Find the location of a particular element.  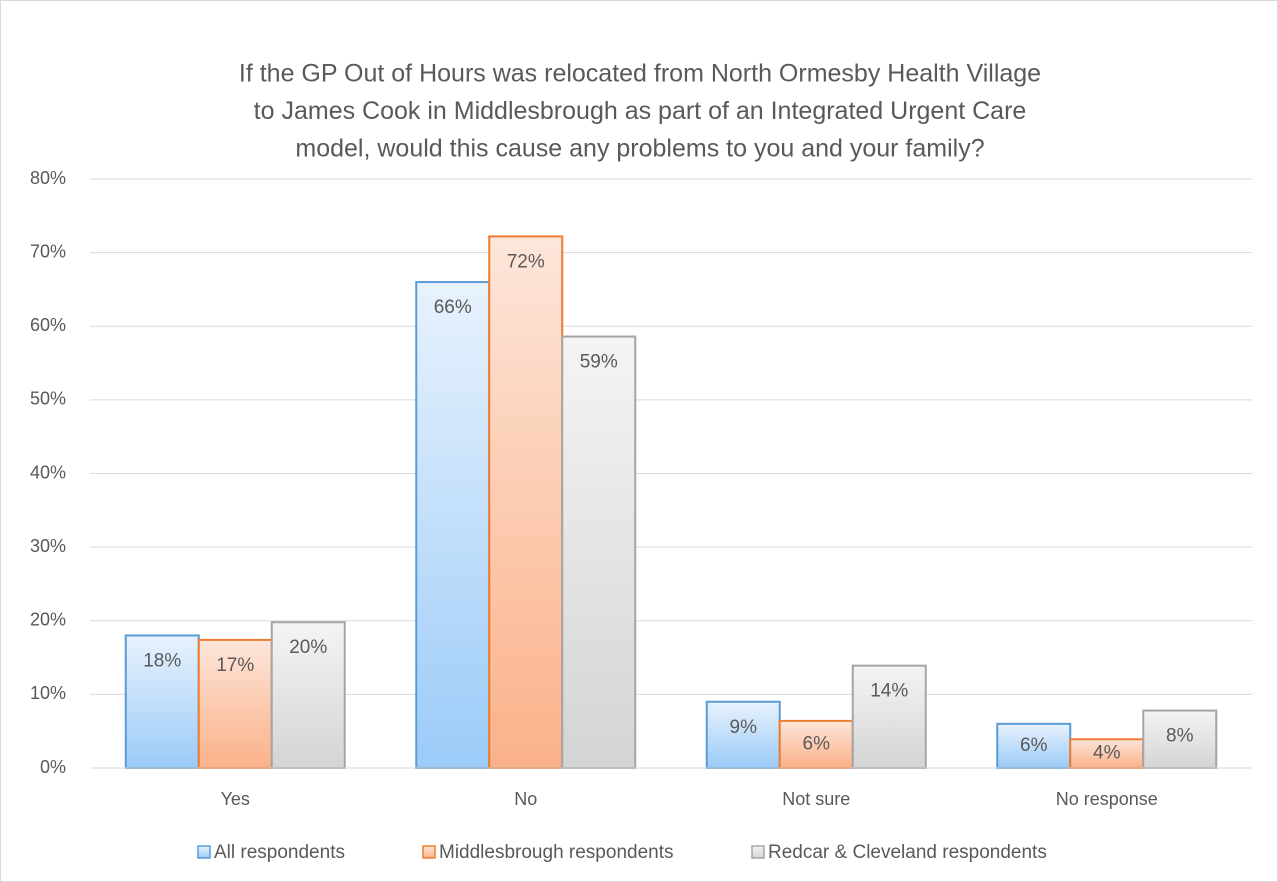

data-label: 72% is located at coordinates (526, 261).